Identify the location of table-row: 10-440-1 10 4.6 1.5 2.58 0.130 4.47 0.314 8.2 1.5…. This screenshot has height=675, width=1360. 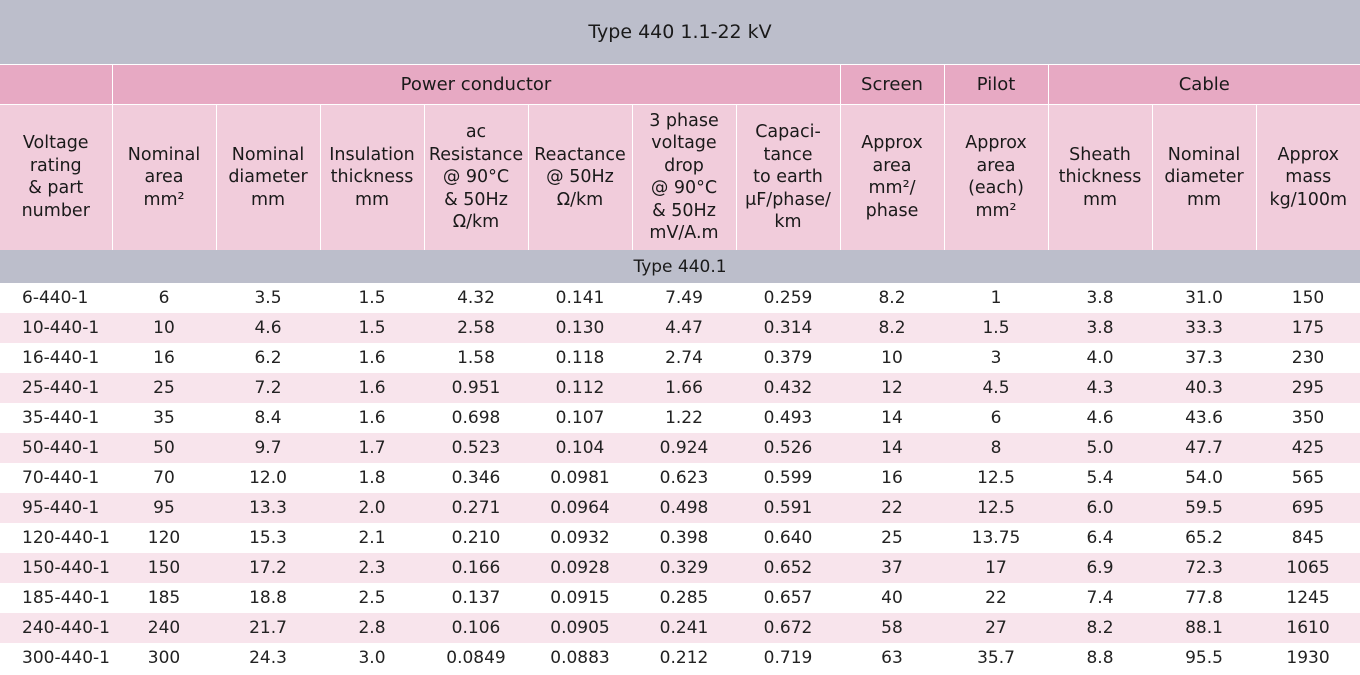
(680, 328).